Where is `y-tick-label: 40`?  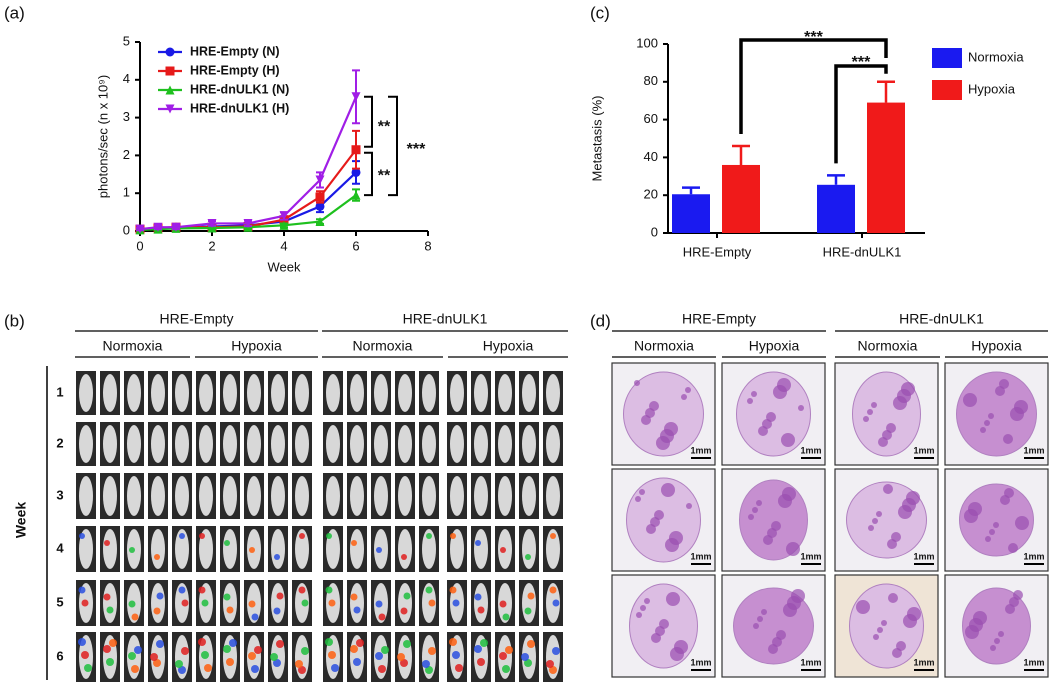 y-tick-label: 40 is located at coordinates (651, 156).